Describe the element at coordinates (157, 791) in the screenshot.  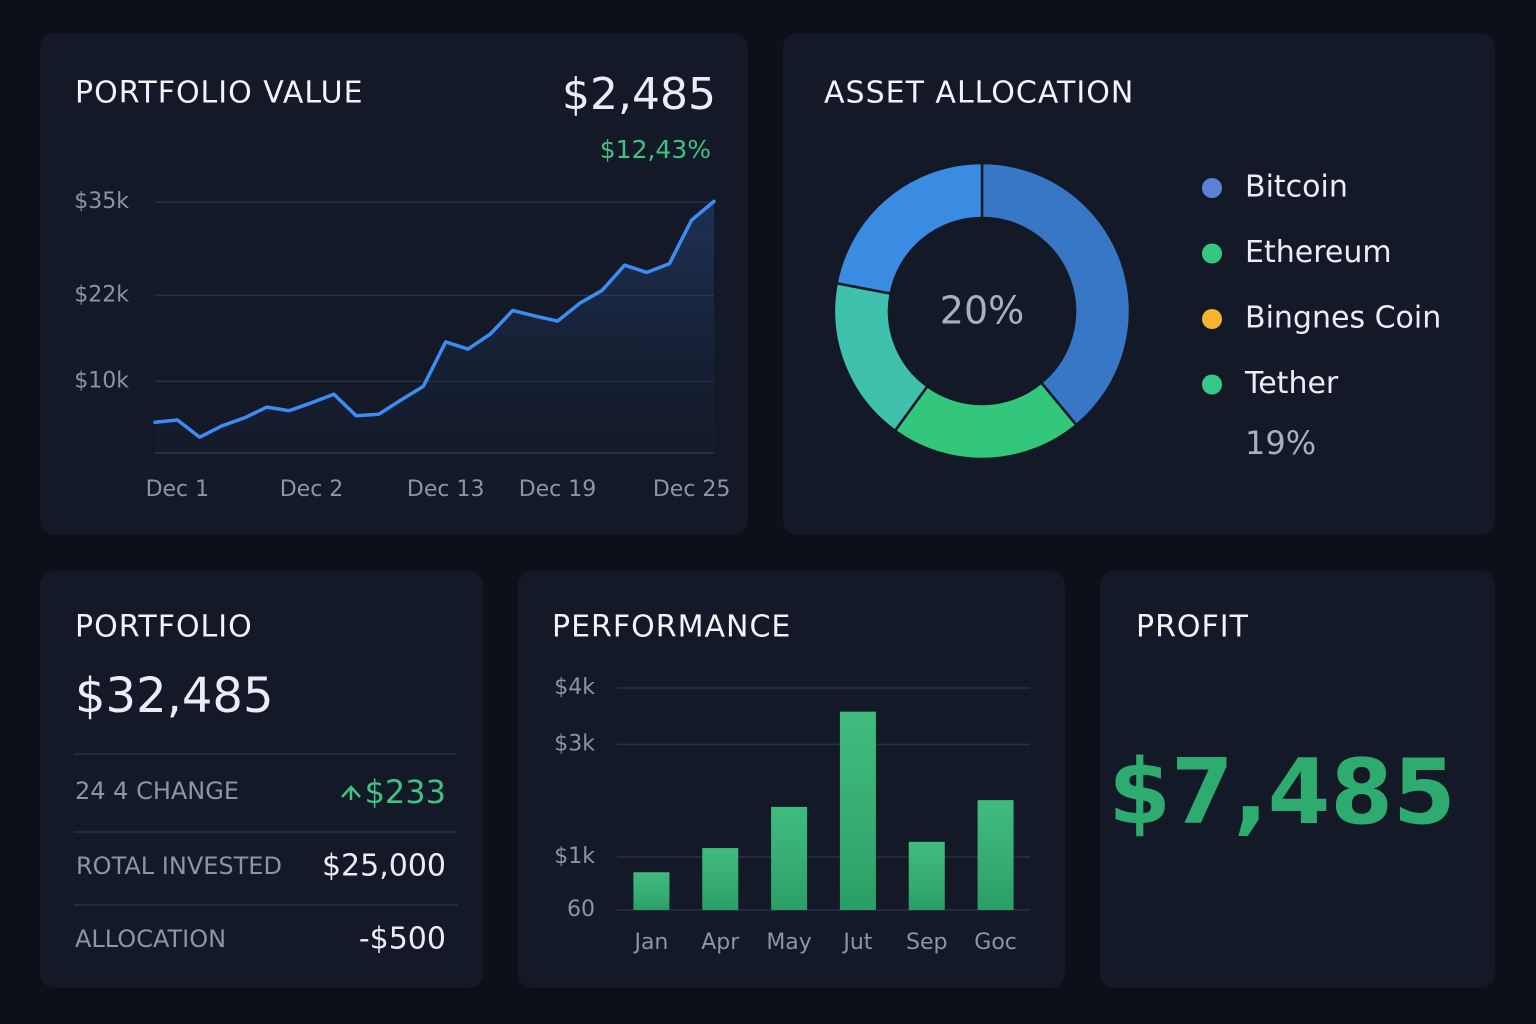
I see `row-label: 24 4 CHANGE` at that location.